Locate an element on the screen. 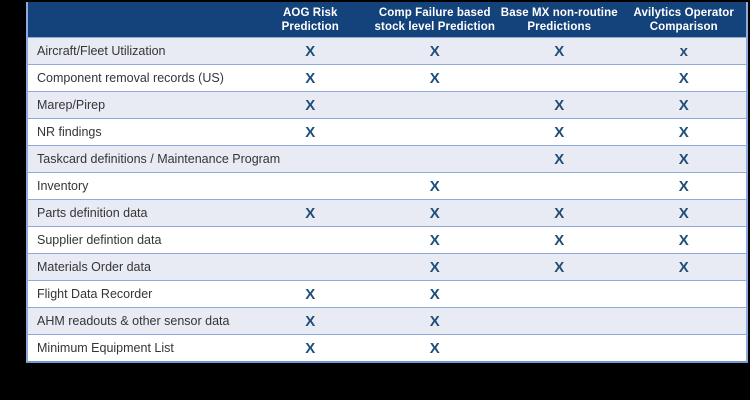 Image resolution: width=750 pixels, height=400 pixels. row-label: Supplier defintion data is located at coordinates (99, 240).